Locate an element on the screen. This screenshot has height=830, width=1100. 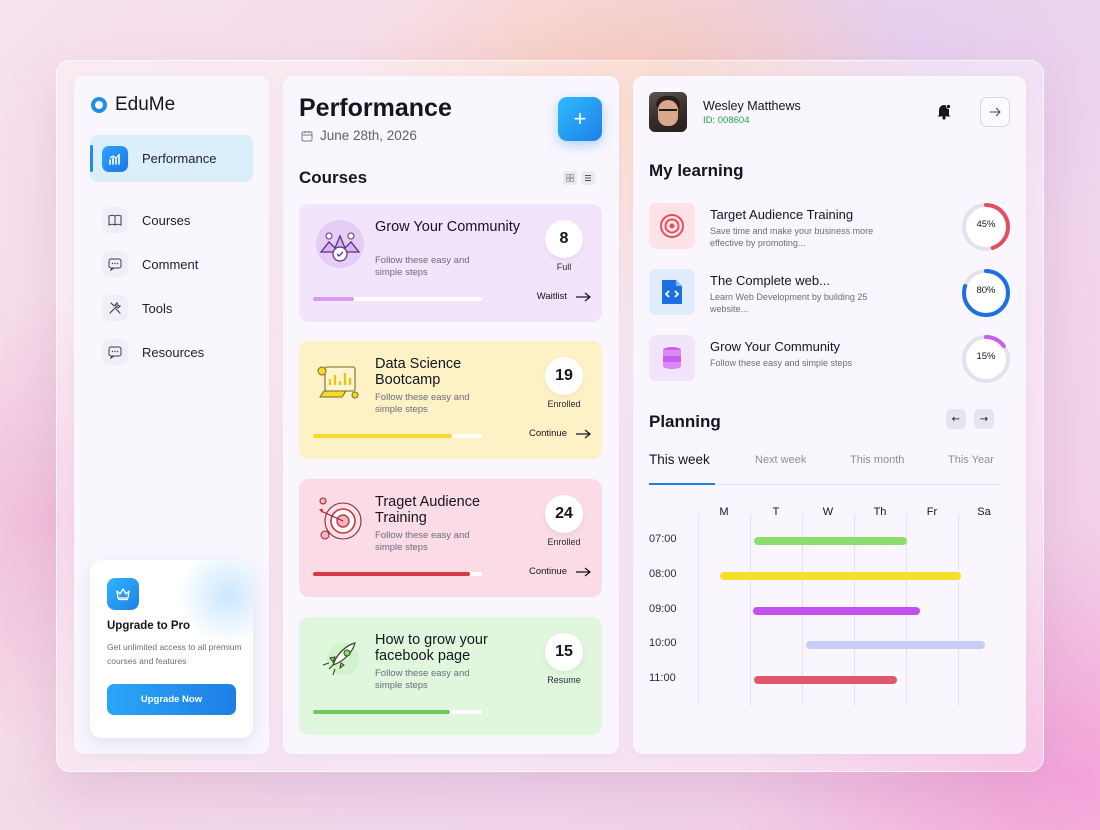
user-name: Wesley Matthews is located at coordinates (752, 106).